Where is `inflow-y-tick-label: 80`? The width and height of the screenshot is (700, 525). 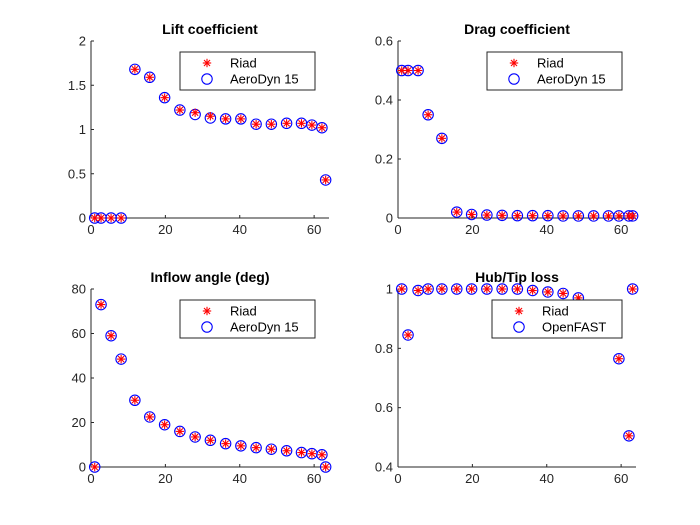
inflow-y-tick-label: 80 is located at coordinates (79, 289).